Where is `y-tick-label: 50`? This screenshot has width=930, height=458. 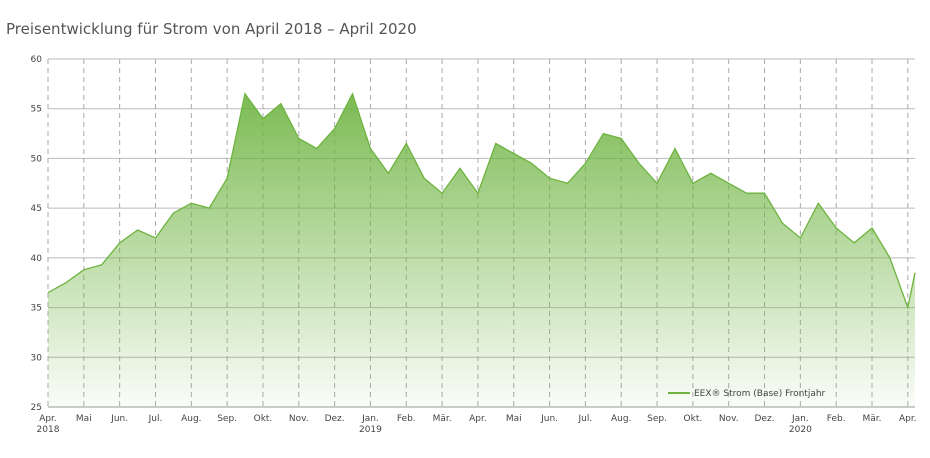 y-tick-label: 50 is located at coordinates (37, 159).